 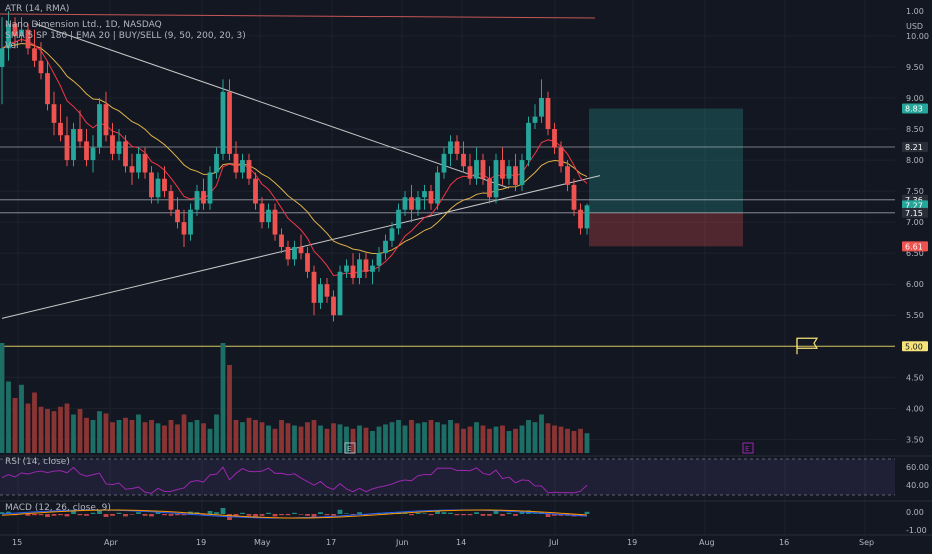 What do you see at coordinates (402, 542) in the screenshot?
I see `time-axis-label: Jun` at bounding box center [402, 542].